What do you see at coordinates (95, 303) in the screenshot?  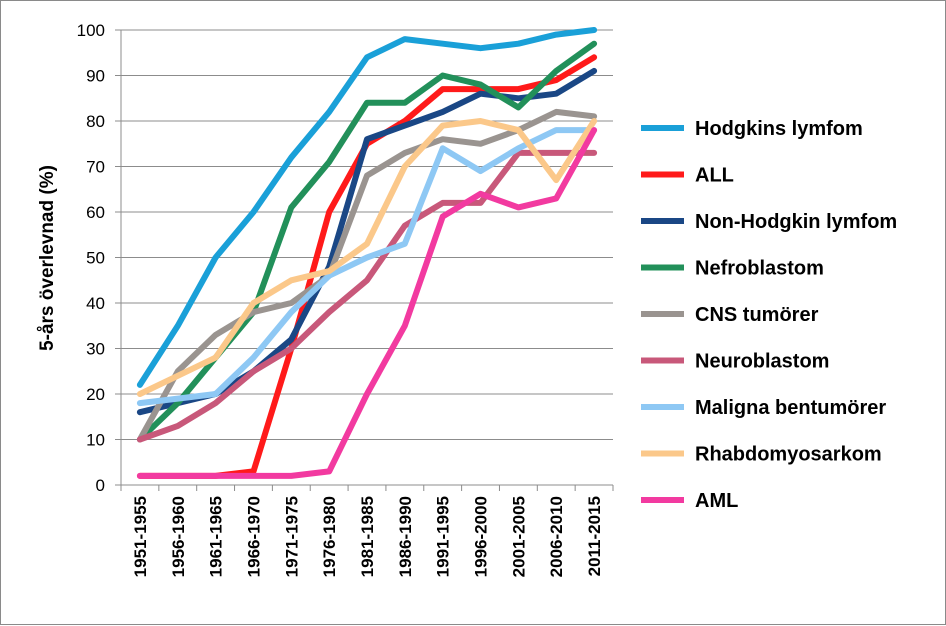 I see `y-tick-label: 40` at bounding box center [95, 303].